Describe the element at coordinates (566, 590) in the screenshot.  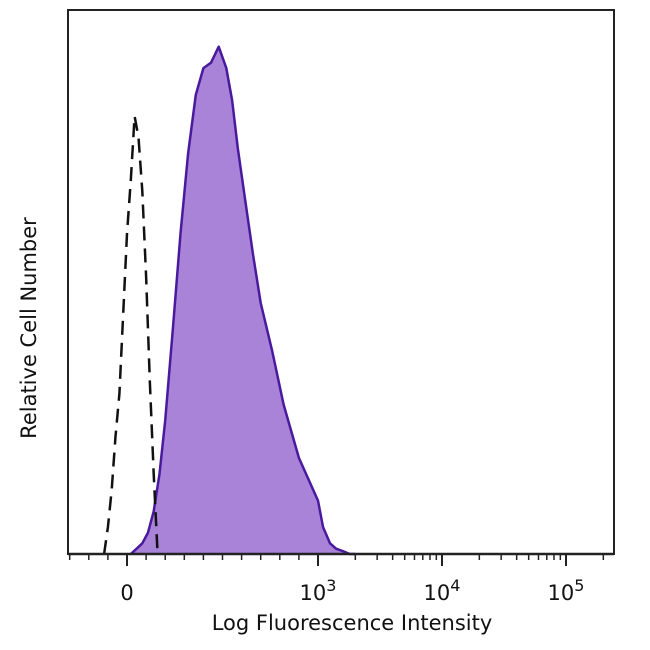
I see `x-tick-label: 10⁵` at that location.